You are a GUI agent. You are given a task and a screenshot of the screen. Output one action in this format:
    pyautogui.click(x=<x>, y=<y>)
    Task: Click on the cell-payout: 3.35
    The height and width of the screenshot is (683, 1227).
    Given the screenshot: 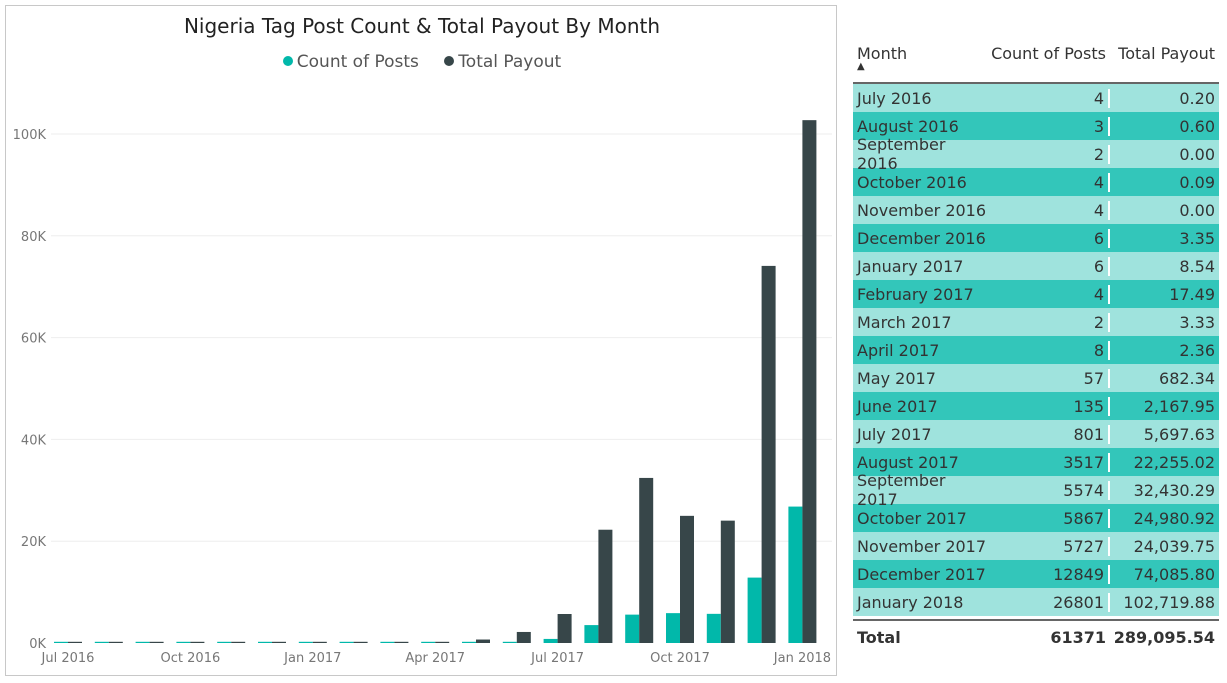 What is the action you would take?
    pyautogui.click(x=1197, y=238)
    